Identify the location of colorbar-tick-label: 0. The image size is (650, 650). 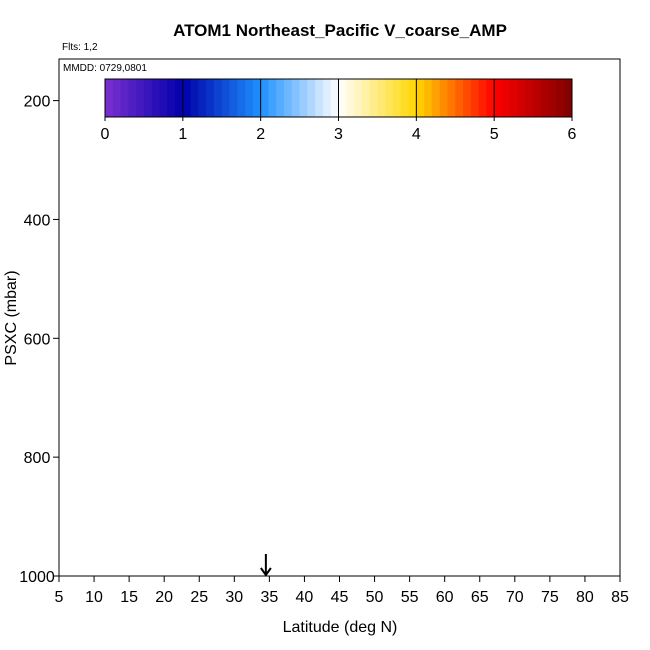
(105, 134).